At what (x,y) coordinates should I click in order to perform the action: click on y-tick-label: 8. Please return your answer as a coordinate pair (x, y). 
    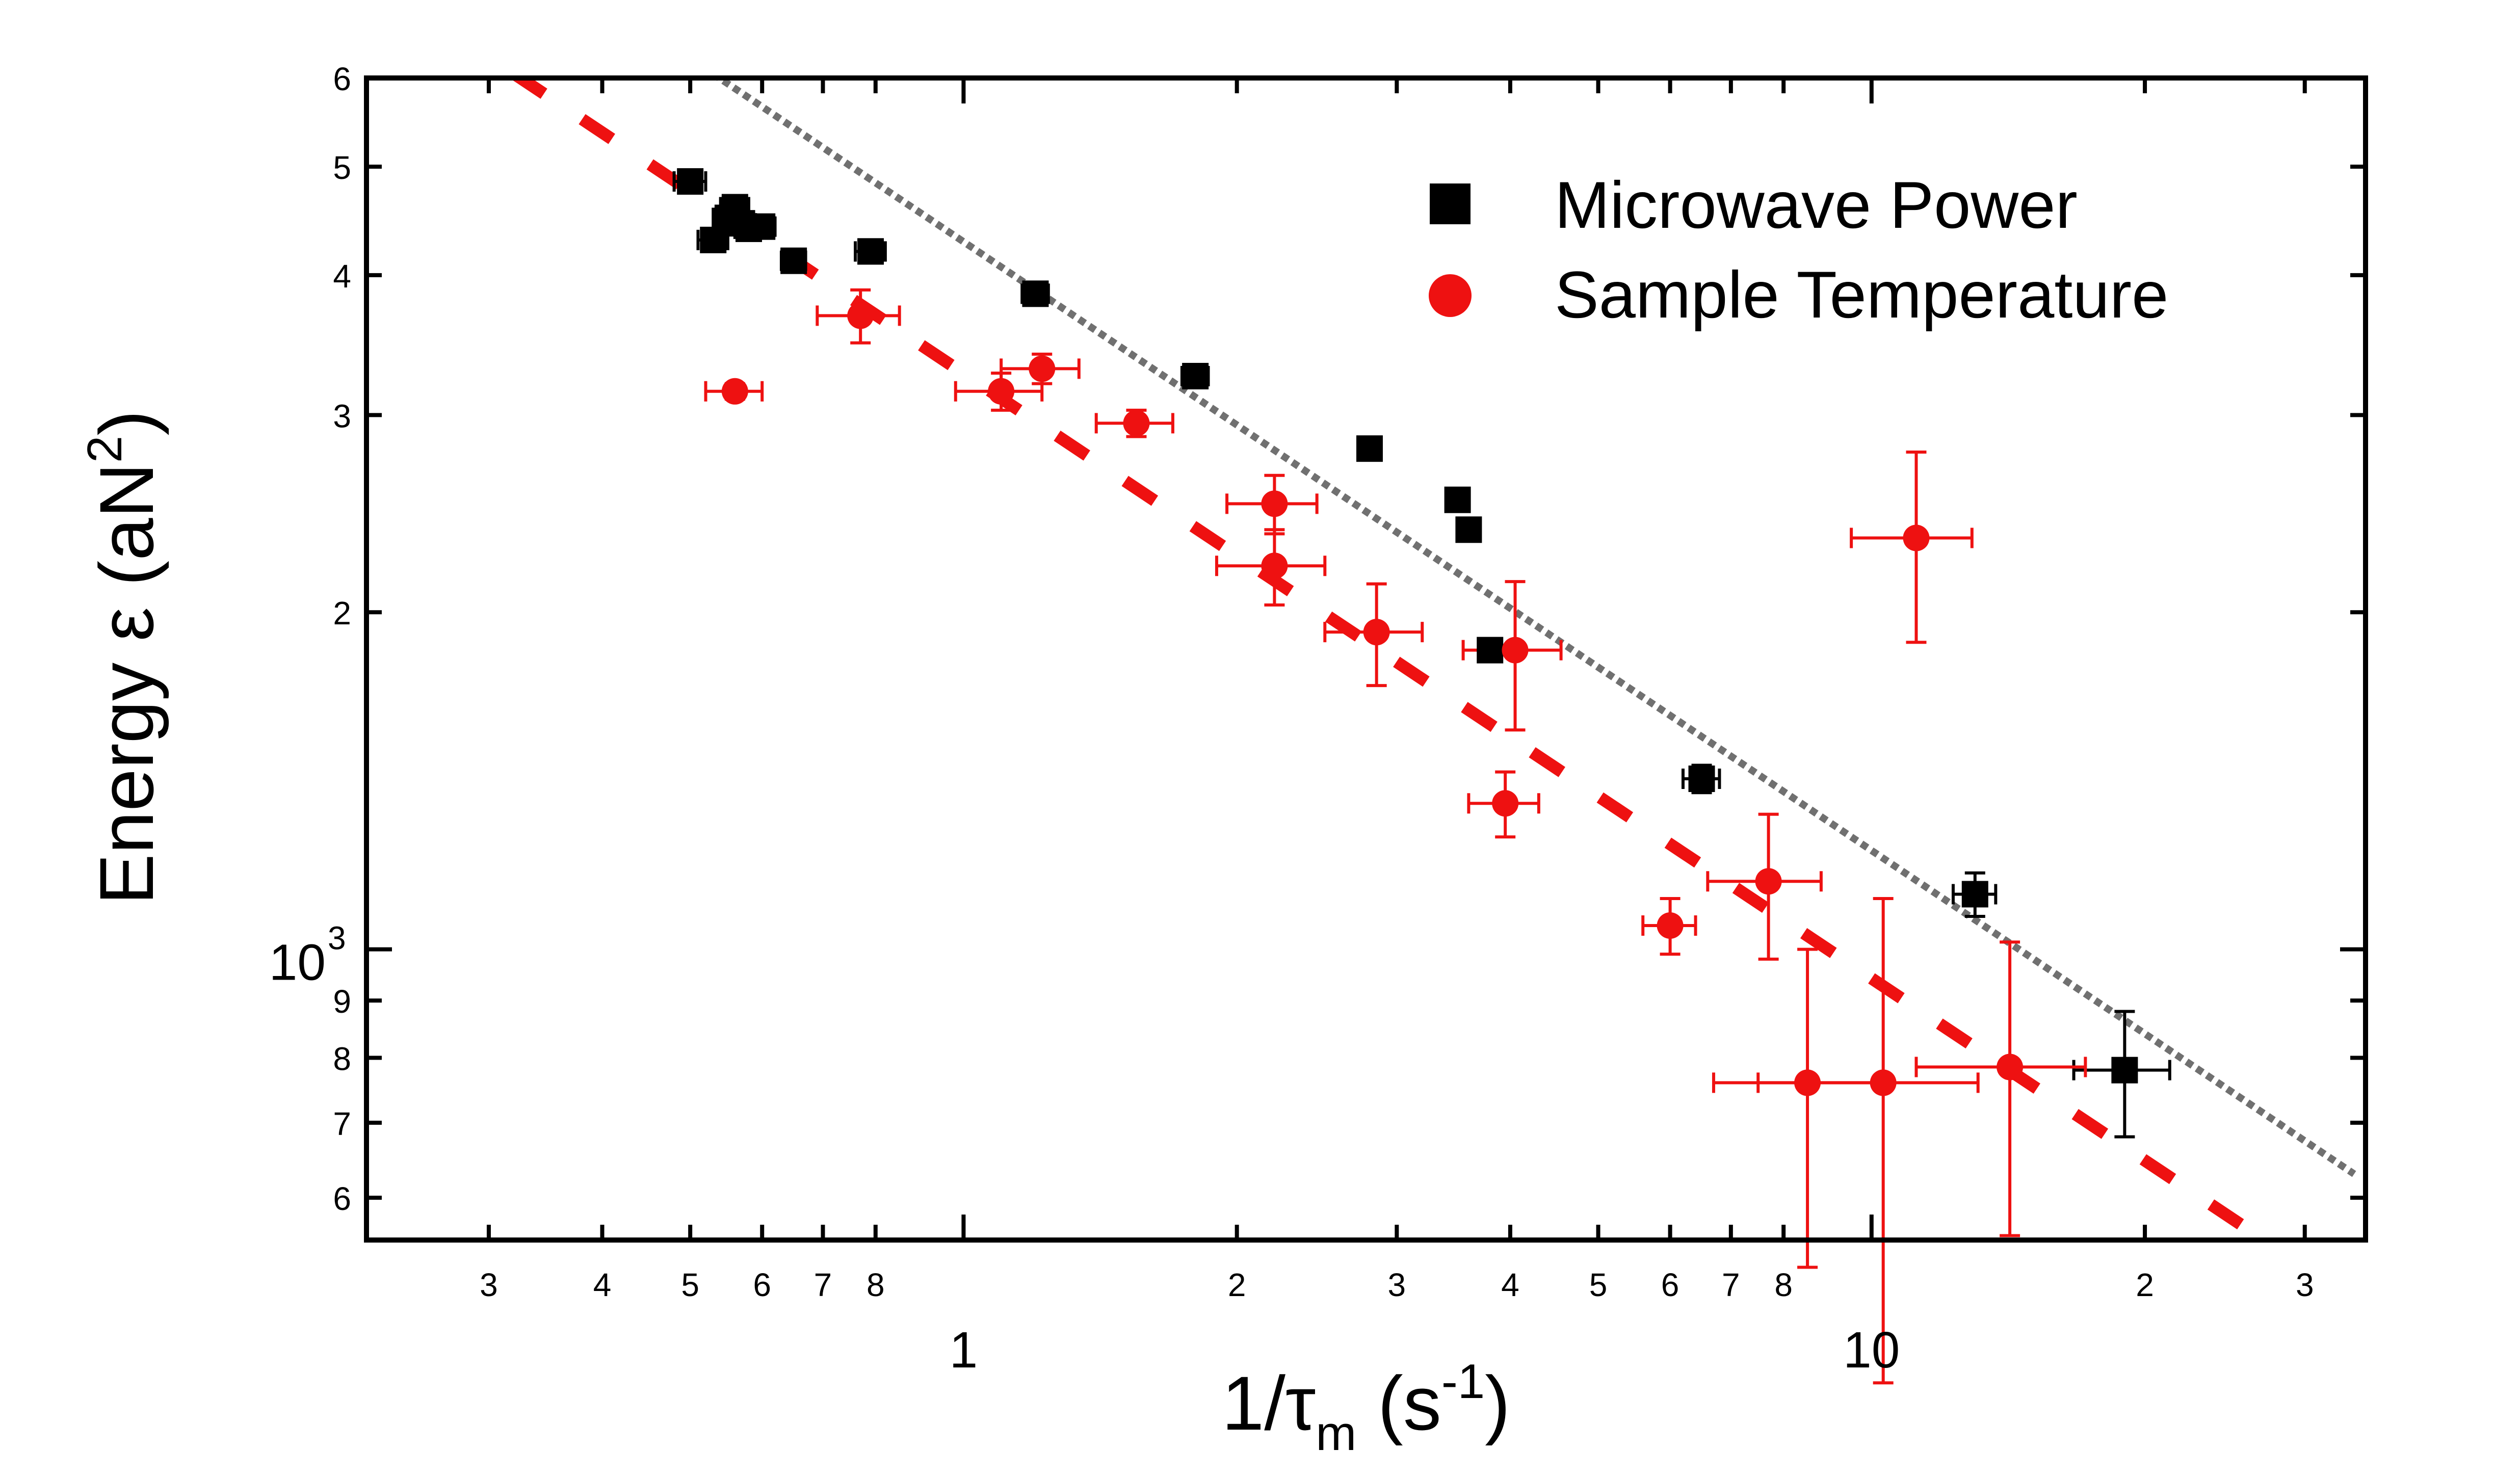
    Looking at the image, I should click on (342, 1058).